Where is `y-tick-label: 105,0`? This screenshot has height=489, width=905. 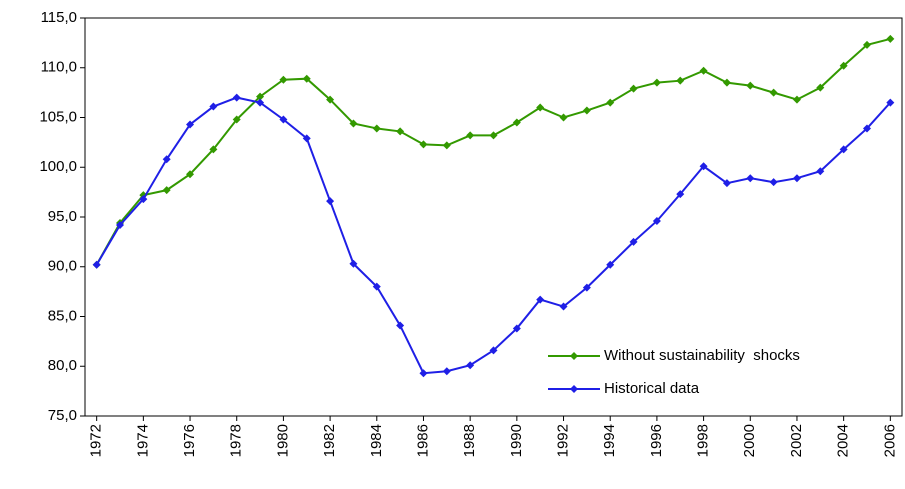 y-tick-label: 105,0 is located at coordinates (58, 116).